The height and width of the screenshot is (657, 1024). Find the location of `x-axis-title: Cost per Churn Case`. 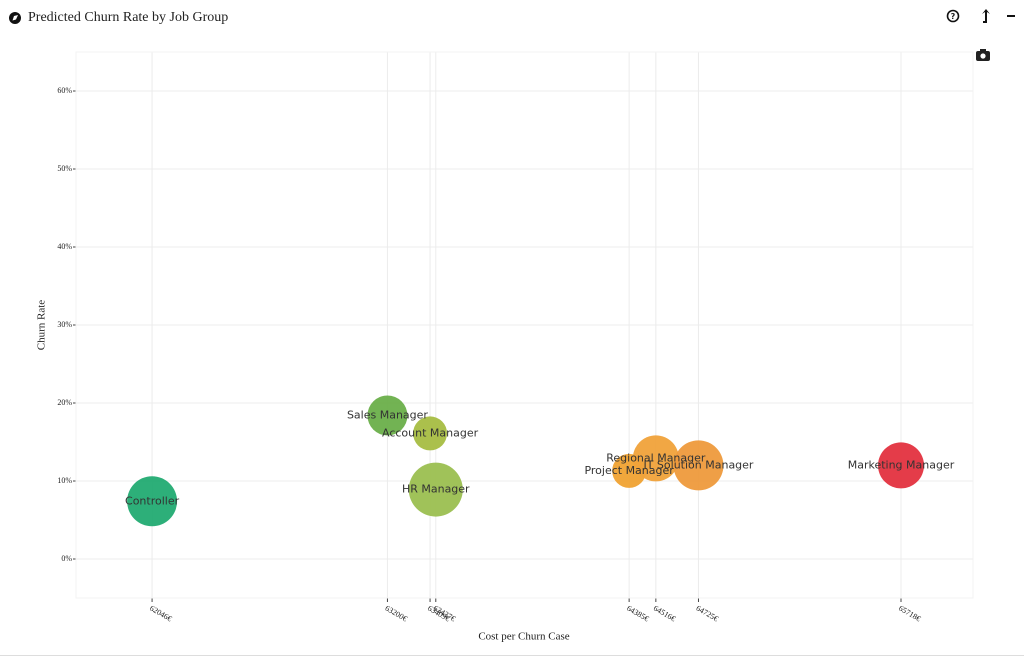

x-axis-title: Cost per Churn Case is located at coordinates (523, 637).